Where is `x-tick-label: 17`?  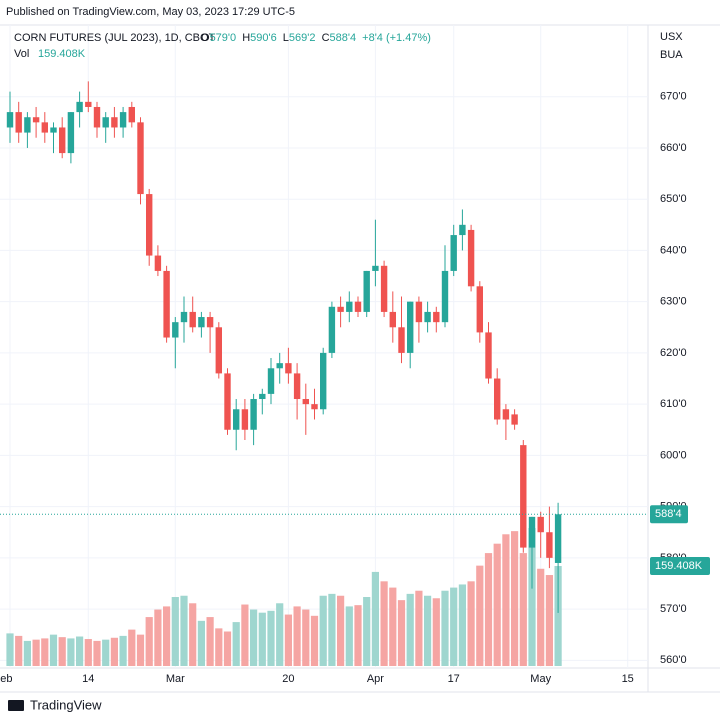
x-tick-label: 17 is located at coordinates (454, 679).